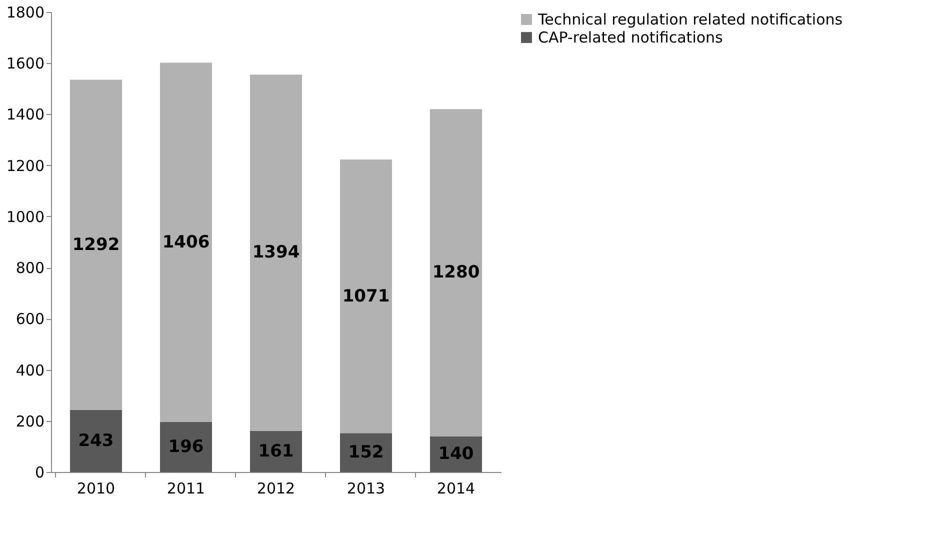 This screenshot has width=930, height=550. I want to click on data-label: 1071, so click(366, 296).